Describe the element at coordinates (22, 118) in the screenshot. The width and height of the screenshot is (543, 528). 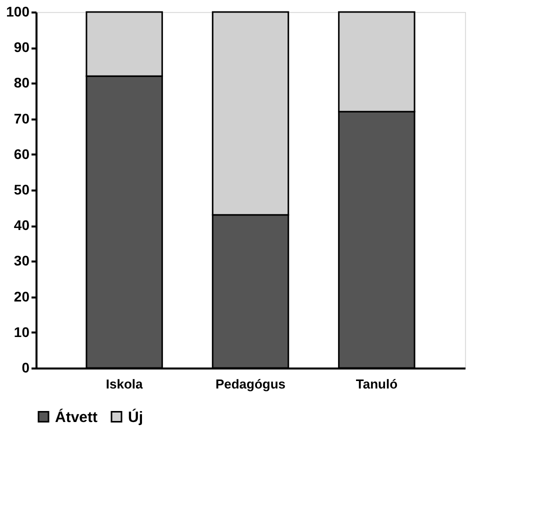
I see `y-tick-label: 70` at that location.